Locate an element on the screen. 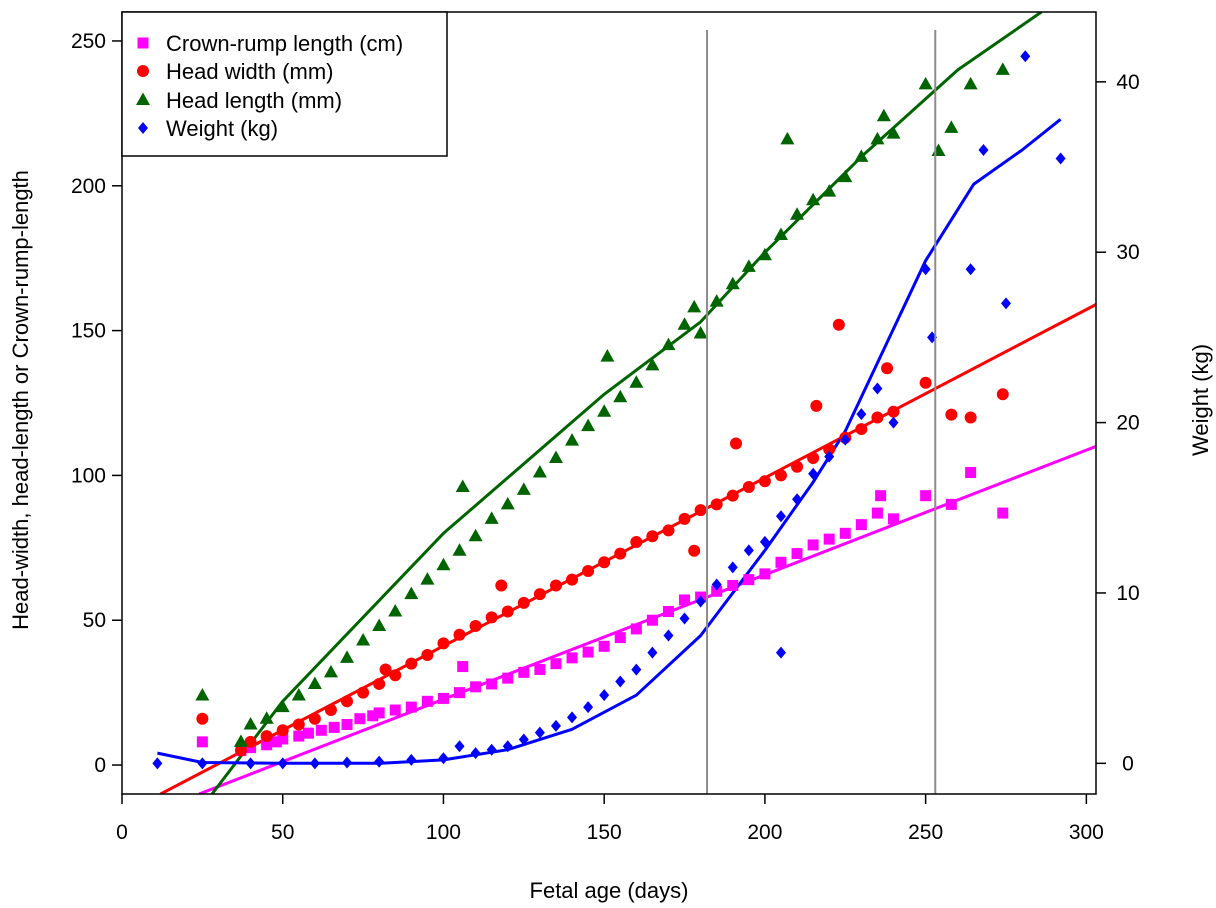 Image resolution: width=1216 pixels, height=908 pixels. y-axis-left: 0 50 100 150 200 250 is located at coordinates (96, 403).